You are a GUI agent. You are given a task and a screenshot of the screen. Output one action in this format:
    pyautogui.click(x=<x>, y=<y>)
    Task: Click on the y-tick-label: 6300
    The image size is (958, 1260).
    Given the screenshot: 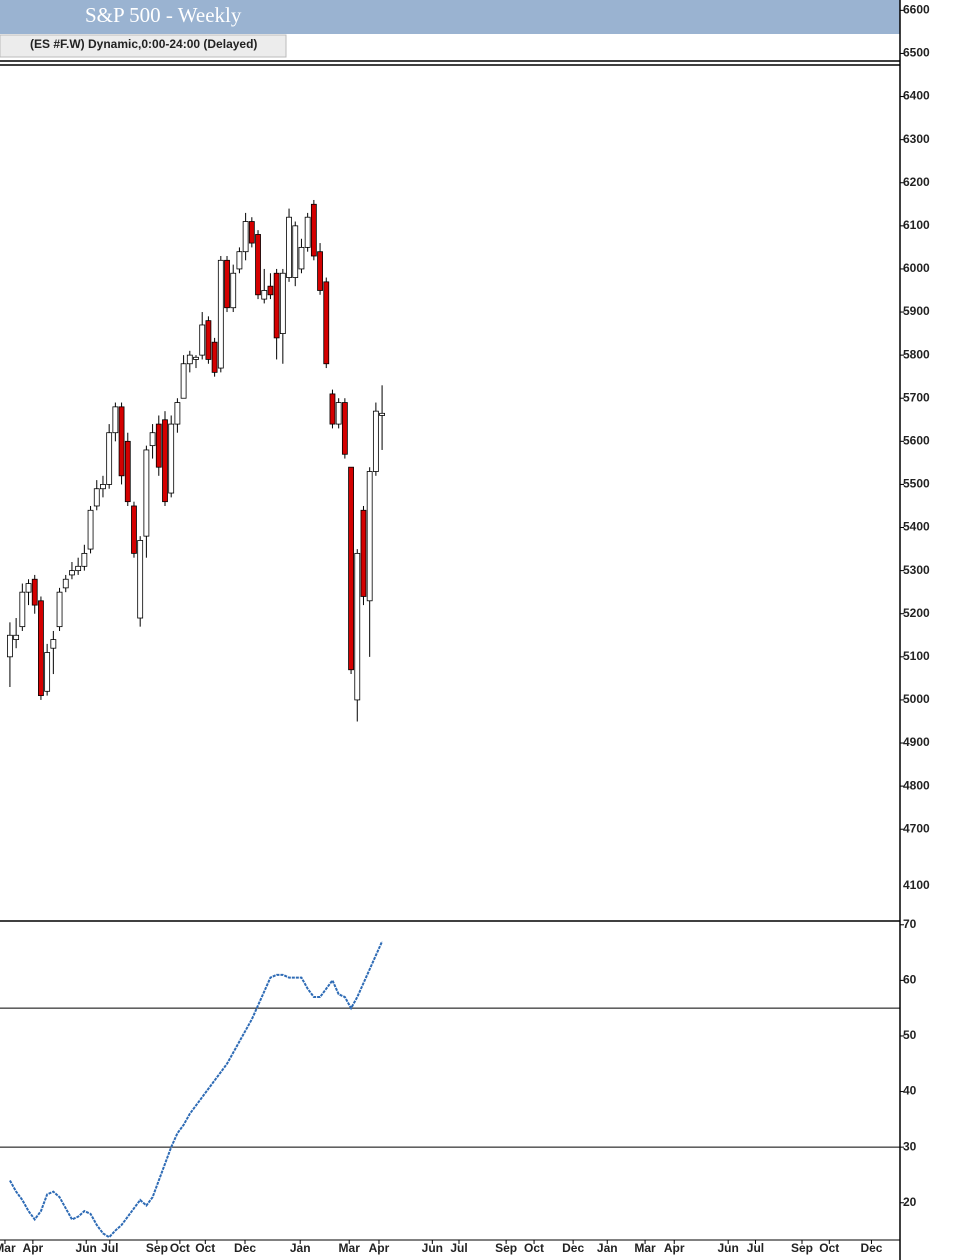 What is the action you would take?
    pyautogui.click(x=916, y=139)
    